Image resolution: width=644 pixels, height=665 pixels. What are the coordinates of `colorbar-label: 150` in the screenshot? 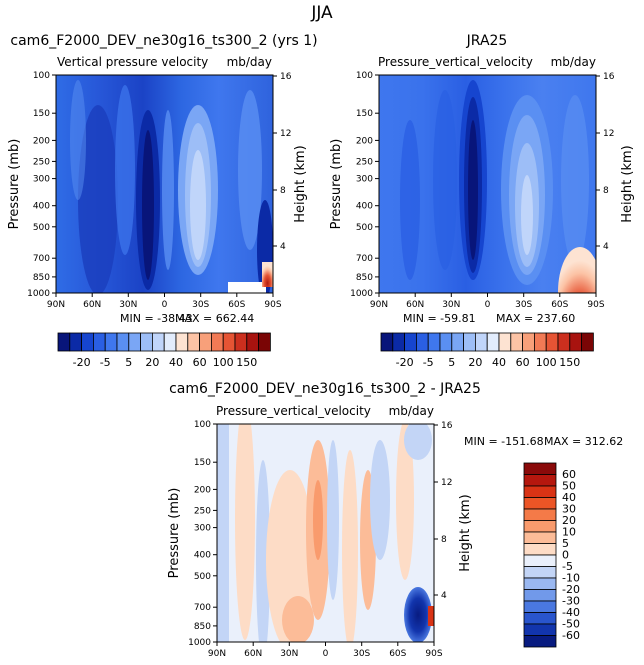 It's located at (246, 362).